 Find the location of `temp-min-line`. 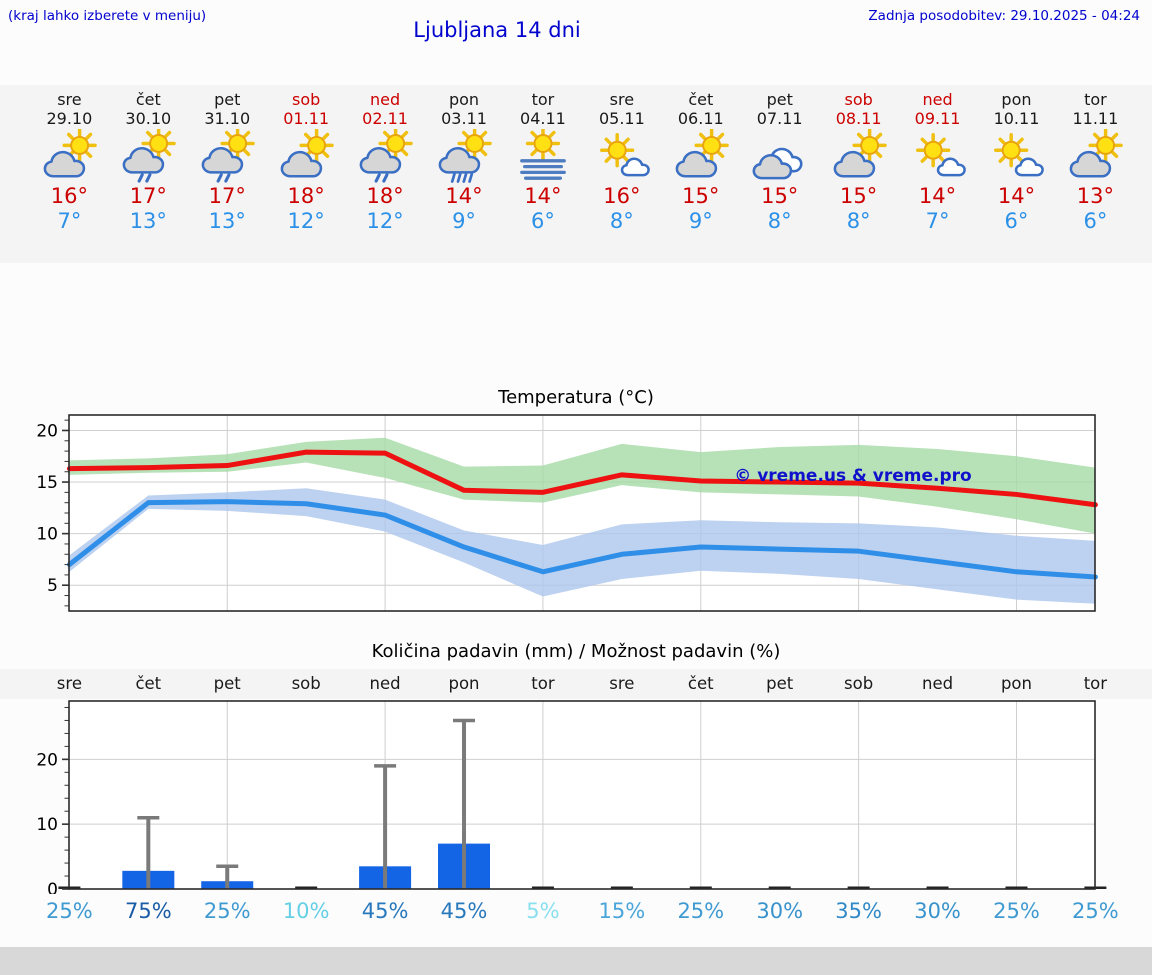

temp-min-line is located at coordinates (582, 539).